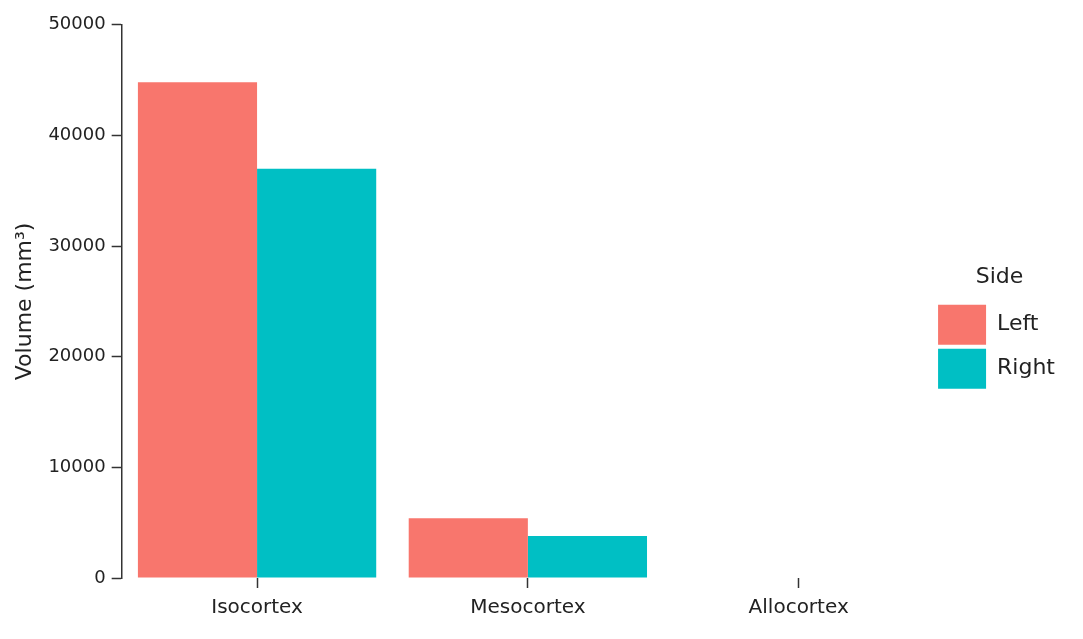 This screenshot has height=639, width=1083. I want to click on y-tick-label: 40000, so click(77, 134).